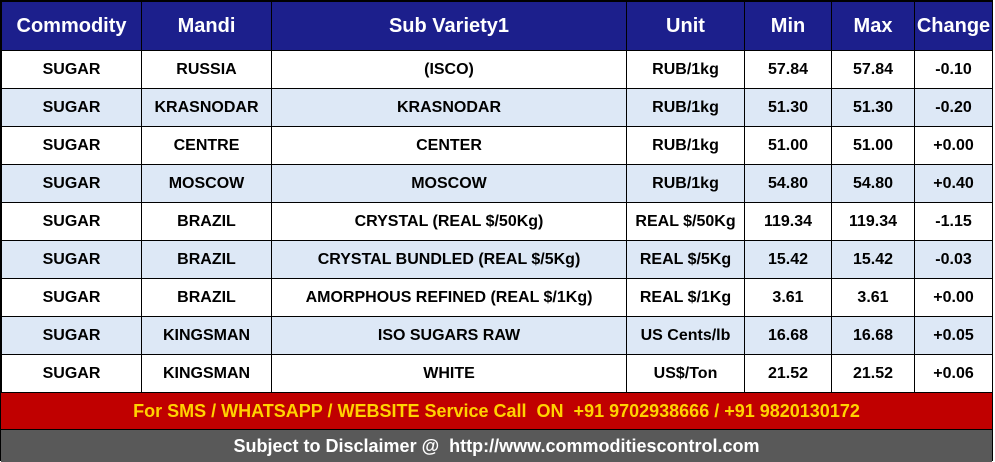 The height and width of the screenshot is (462, 995). Describe the element at coordinates (449, 335) in the screenshot. I see `table-cell: ISO SUGARS RAW` at that location.